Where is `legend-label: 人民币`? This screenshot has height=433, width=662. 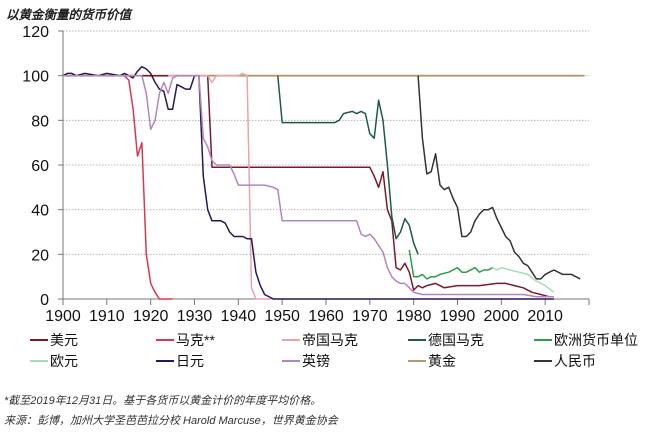 legend-label: 人民币 is located at coordinates (575, 361).